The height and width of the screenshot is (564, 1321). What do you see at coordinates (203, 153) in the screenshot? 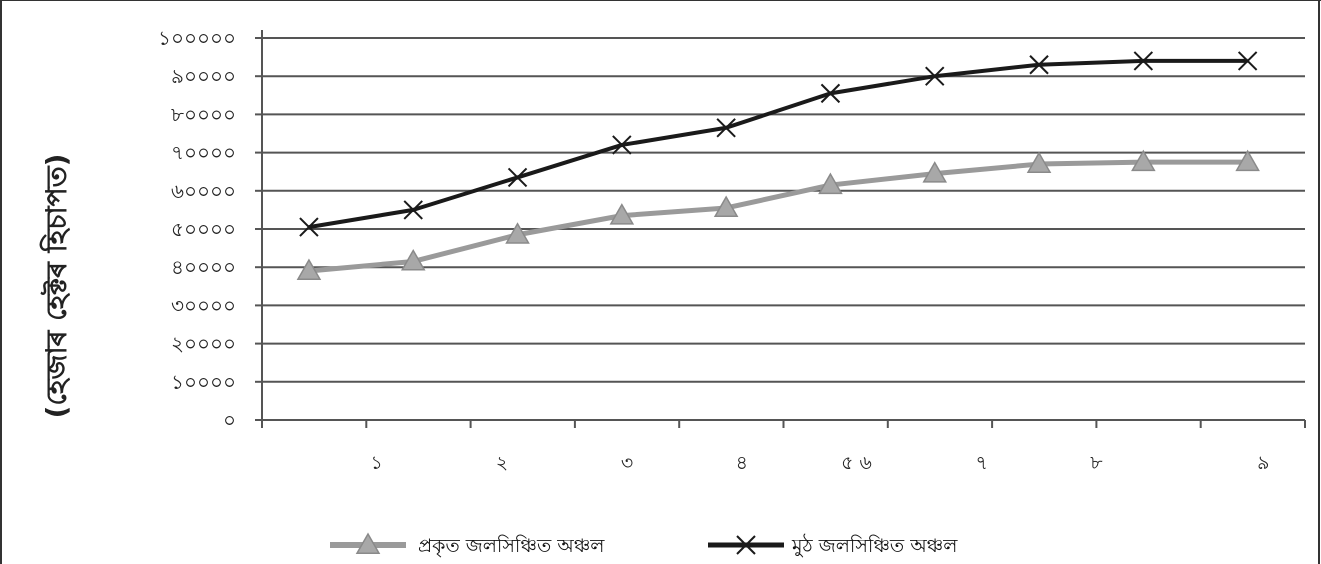
I see `y-tick-label: ৭০০০০` at bounding box center [203, 153].